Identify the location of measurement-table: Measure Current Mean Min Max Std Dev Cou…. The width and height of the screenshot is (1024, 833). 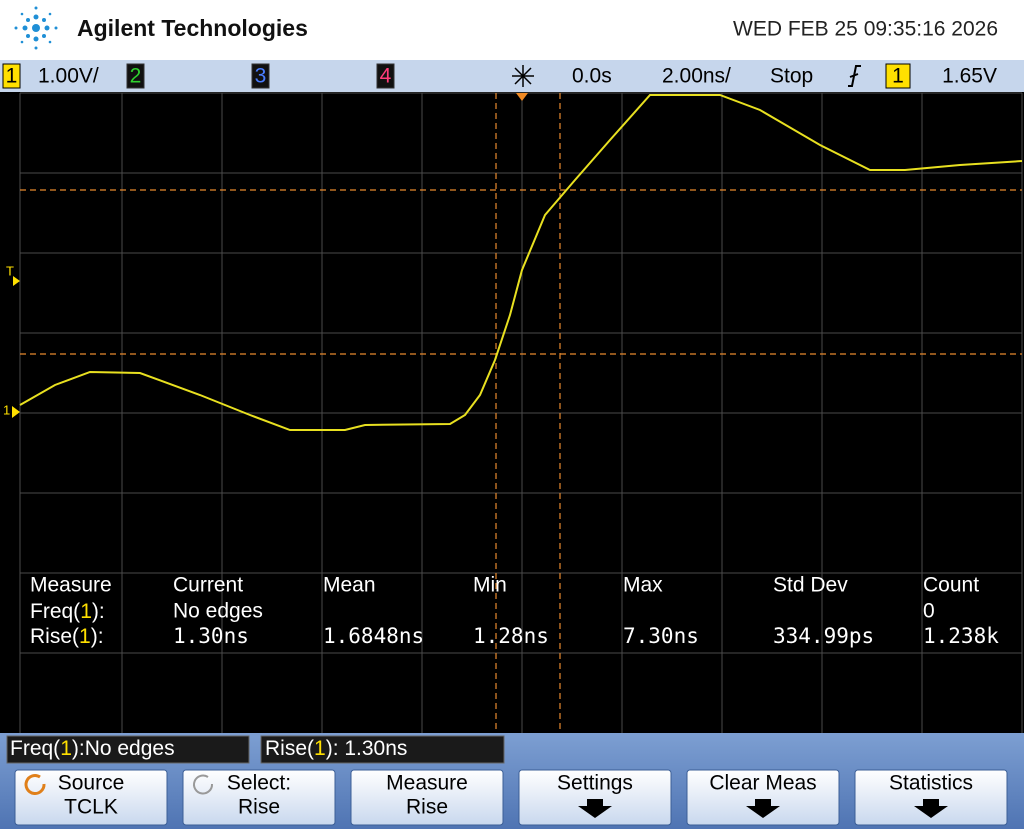
(514, 611).